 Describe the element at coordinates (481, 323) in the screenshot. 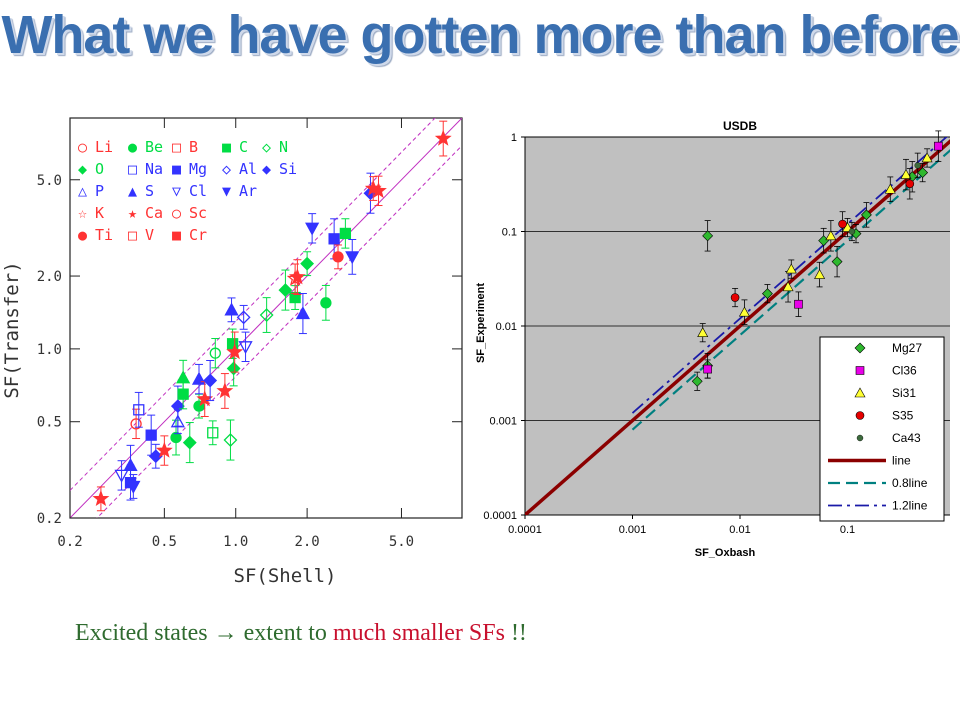

I see `right-y-axis-label: SF_Experiment` at that location.